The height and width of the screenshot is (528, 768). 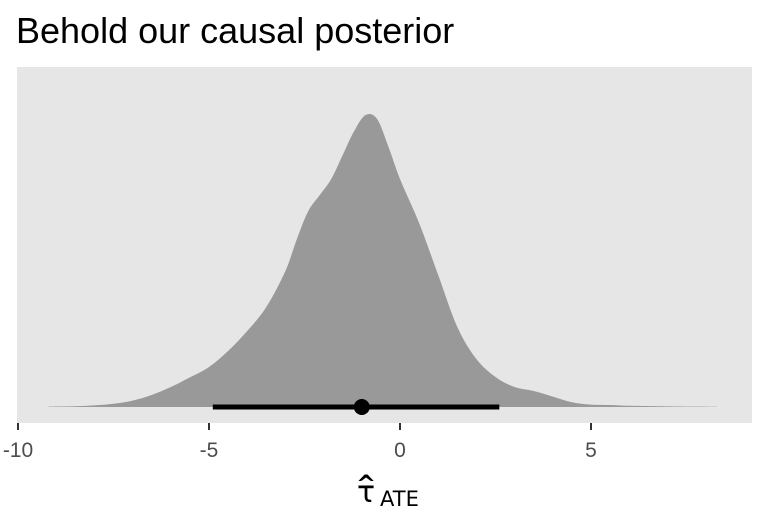 I want to click on chart-title: Behold our causal posterior, so click(x=235, y=30).